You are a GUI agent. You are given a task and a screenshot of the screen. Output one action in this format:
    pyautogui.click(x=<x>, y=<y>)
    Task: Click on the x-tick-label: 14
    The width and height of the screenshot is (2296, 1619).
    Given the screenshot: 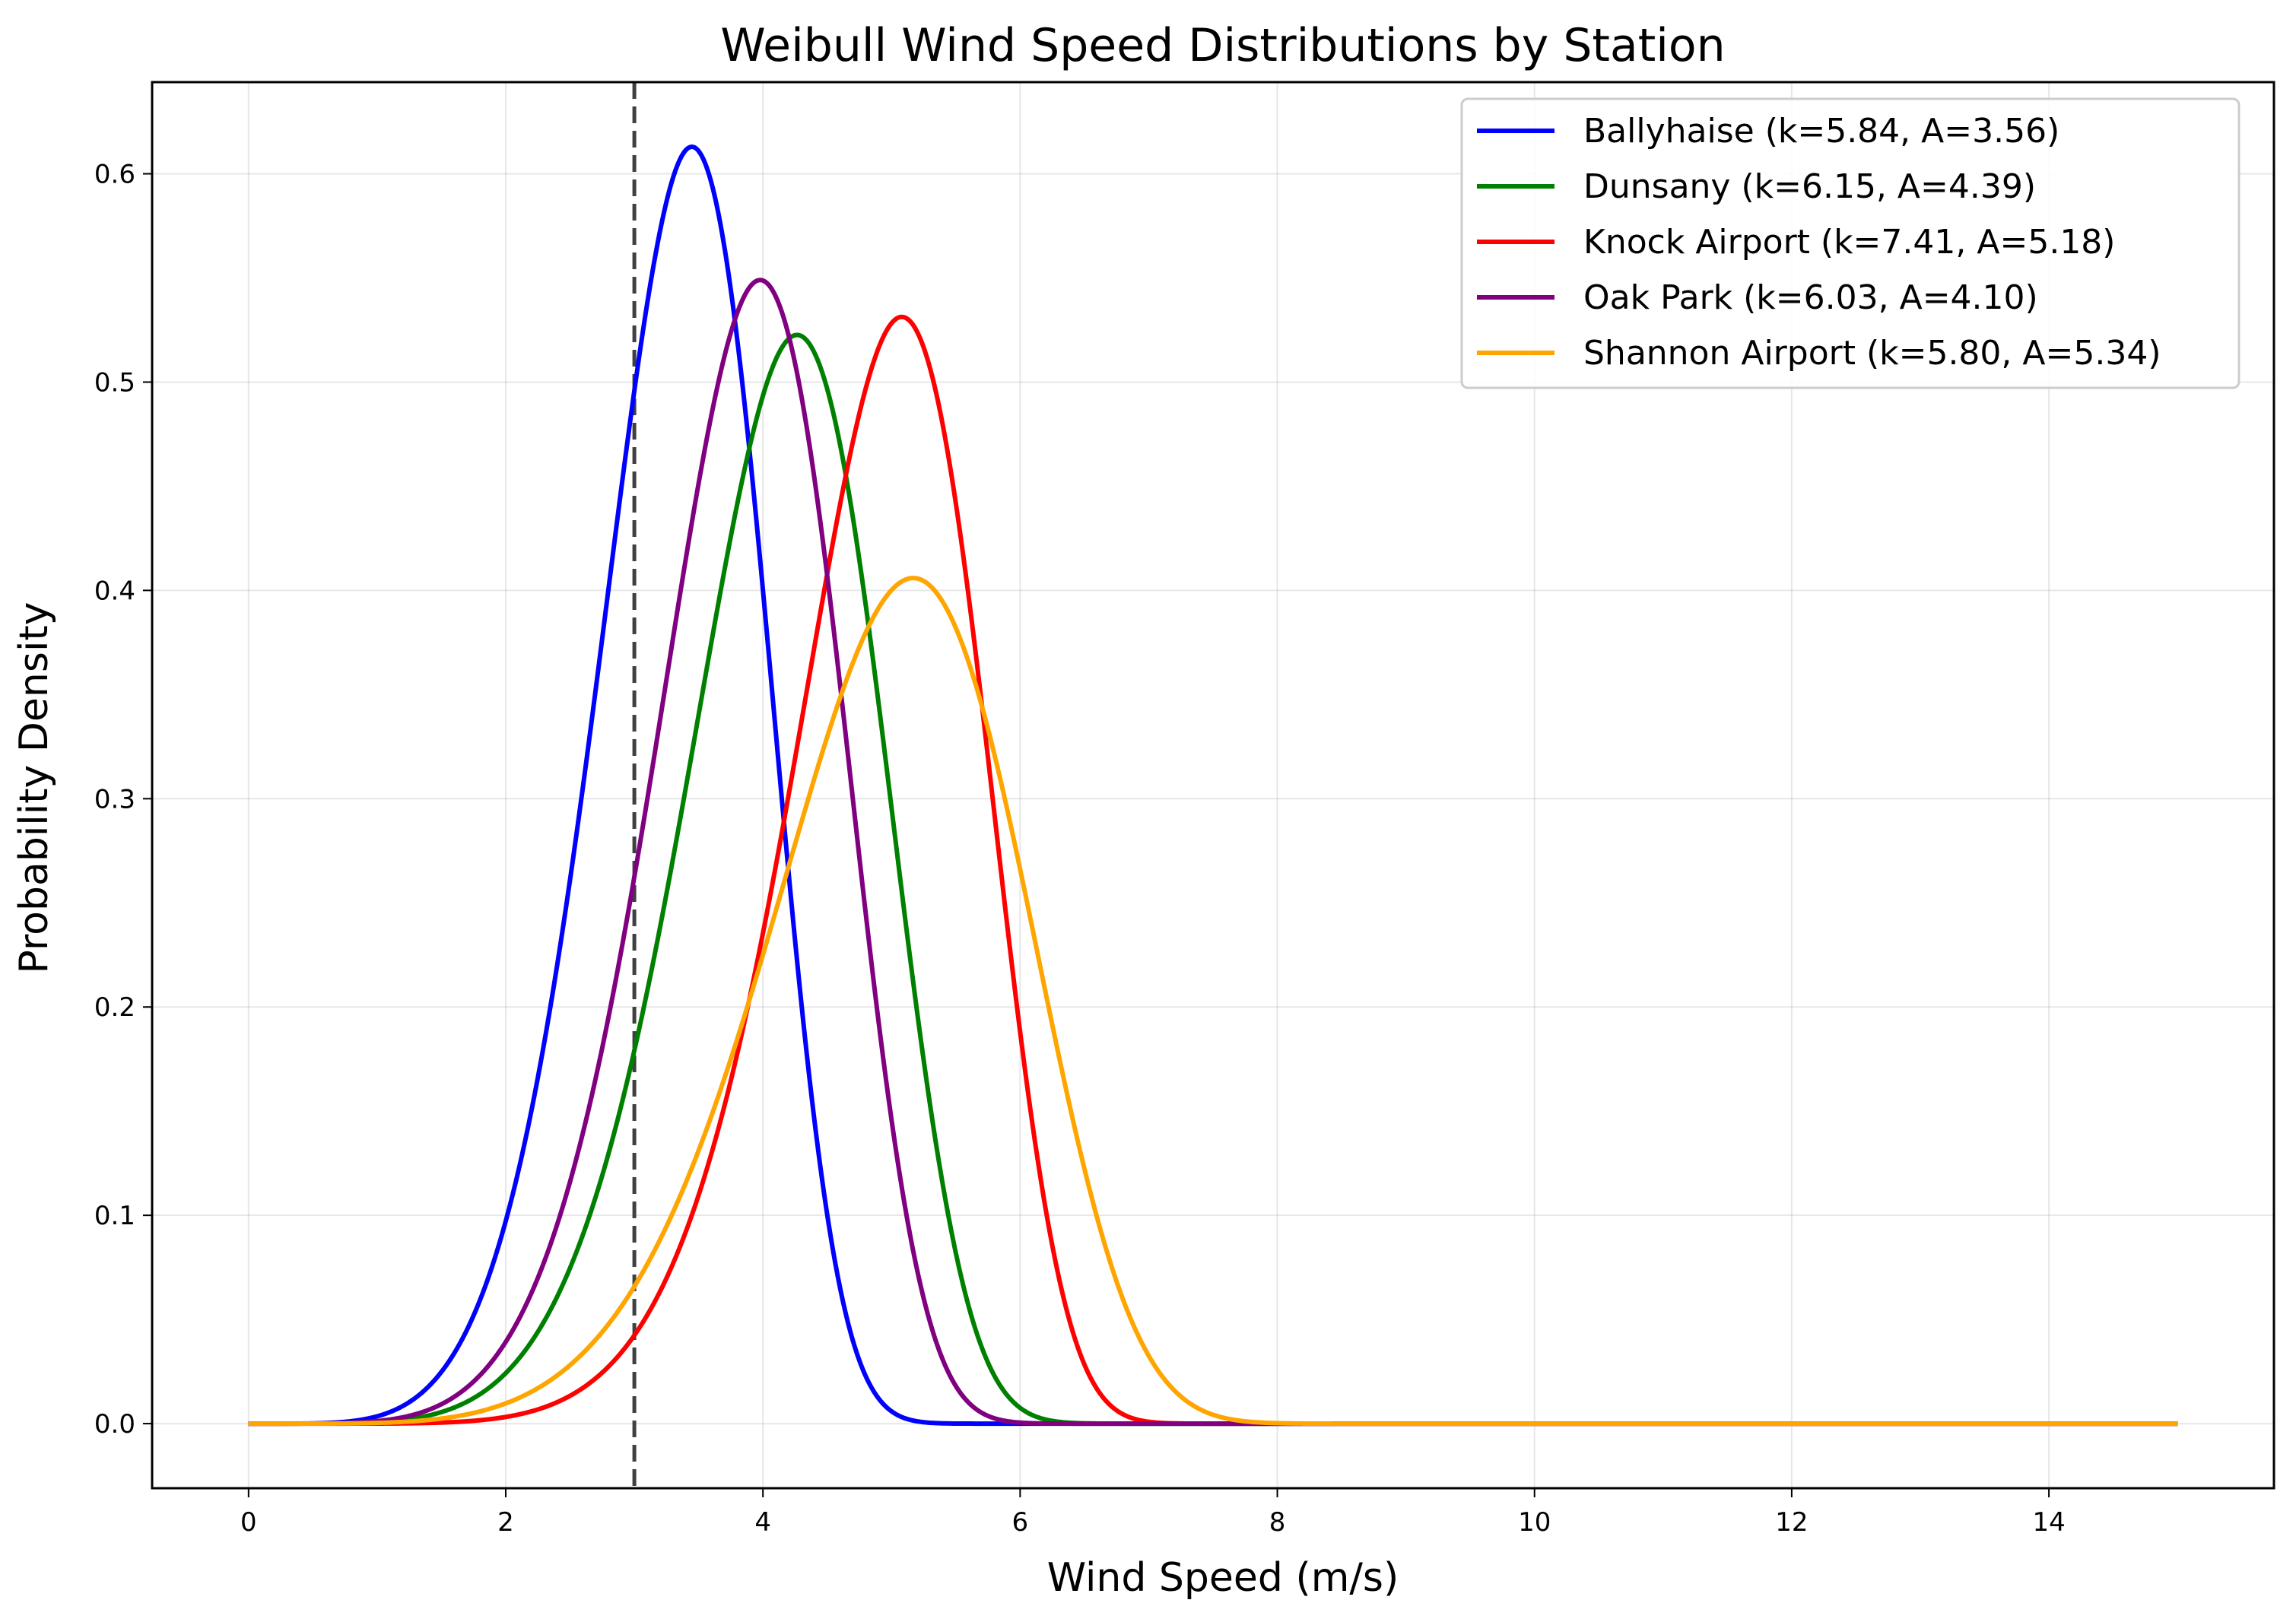 What is the action you would take?
    pyautogui.click(x=2048, y=1522)
    